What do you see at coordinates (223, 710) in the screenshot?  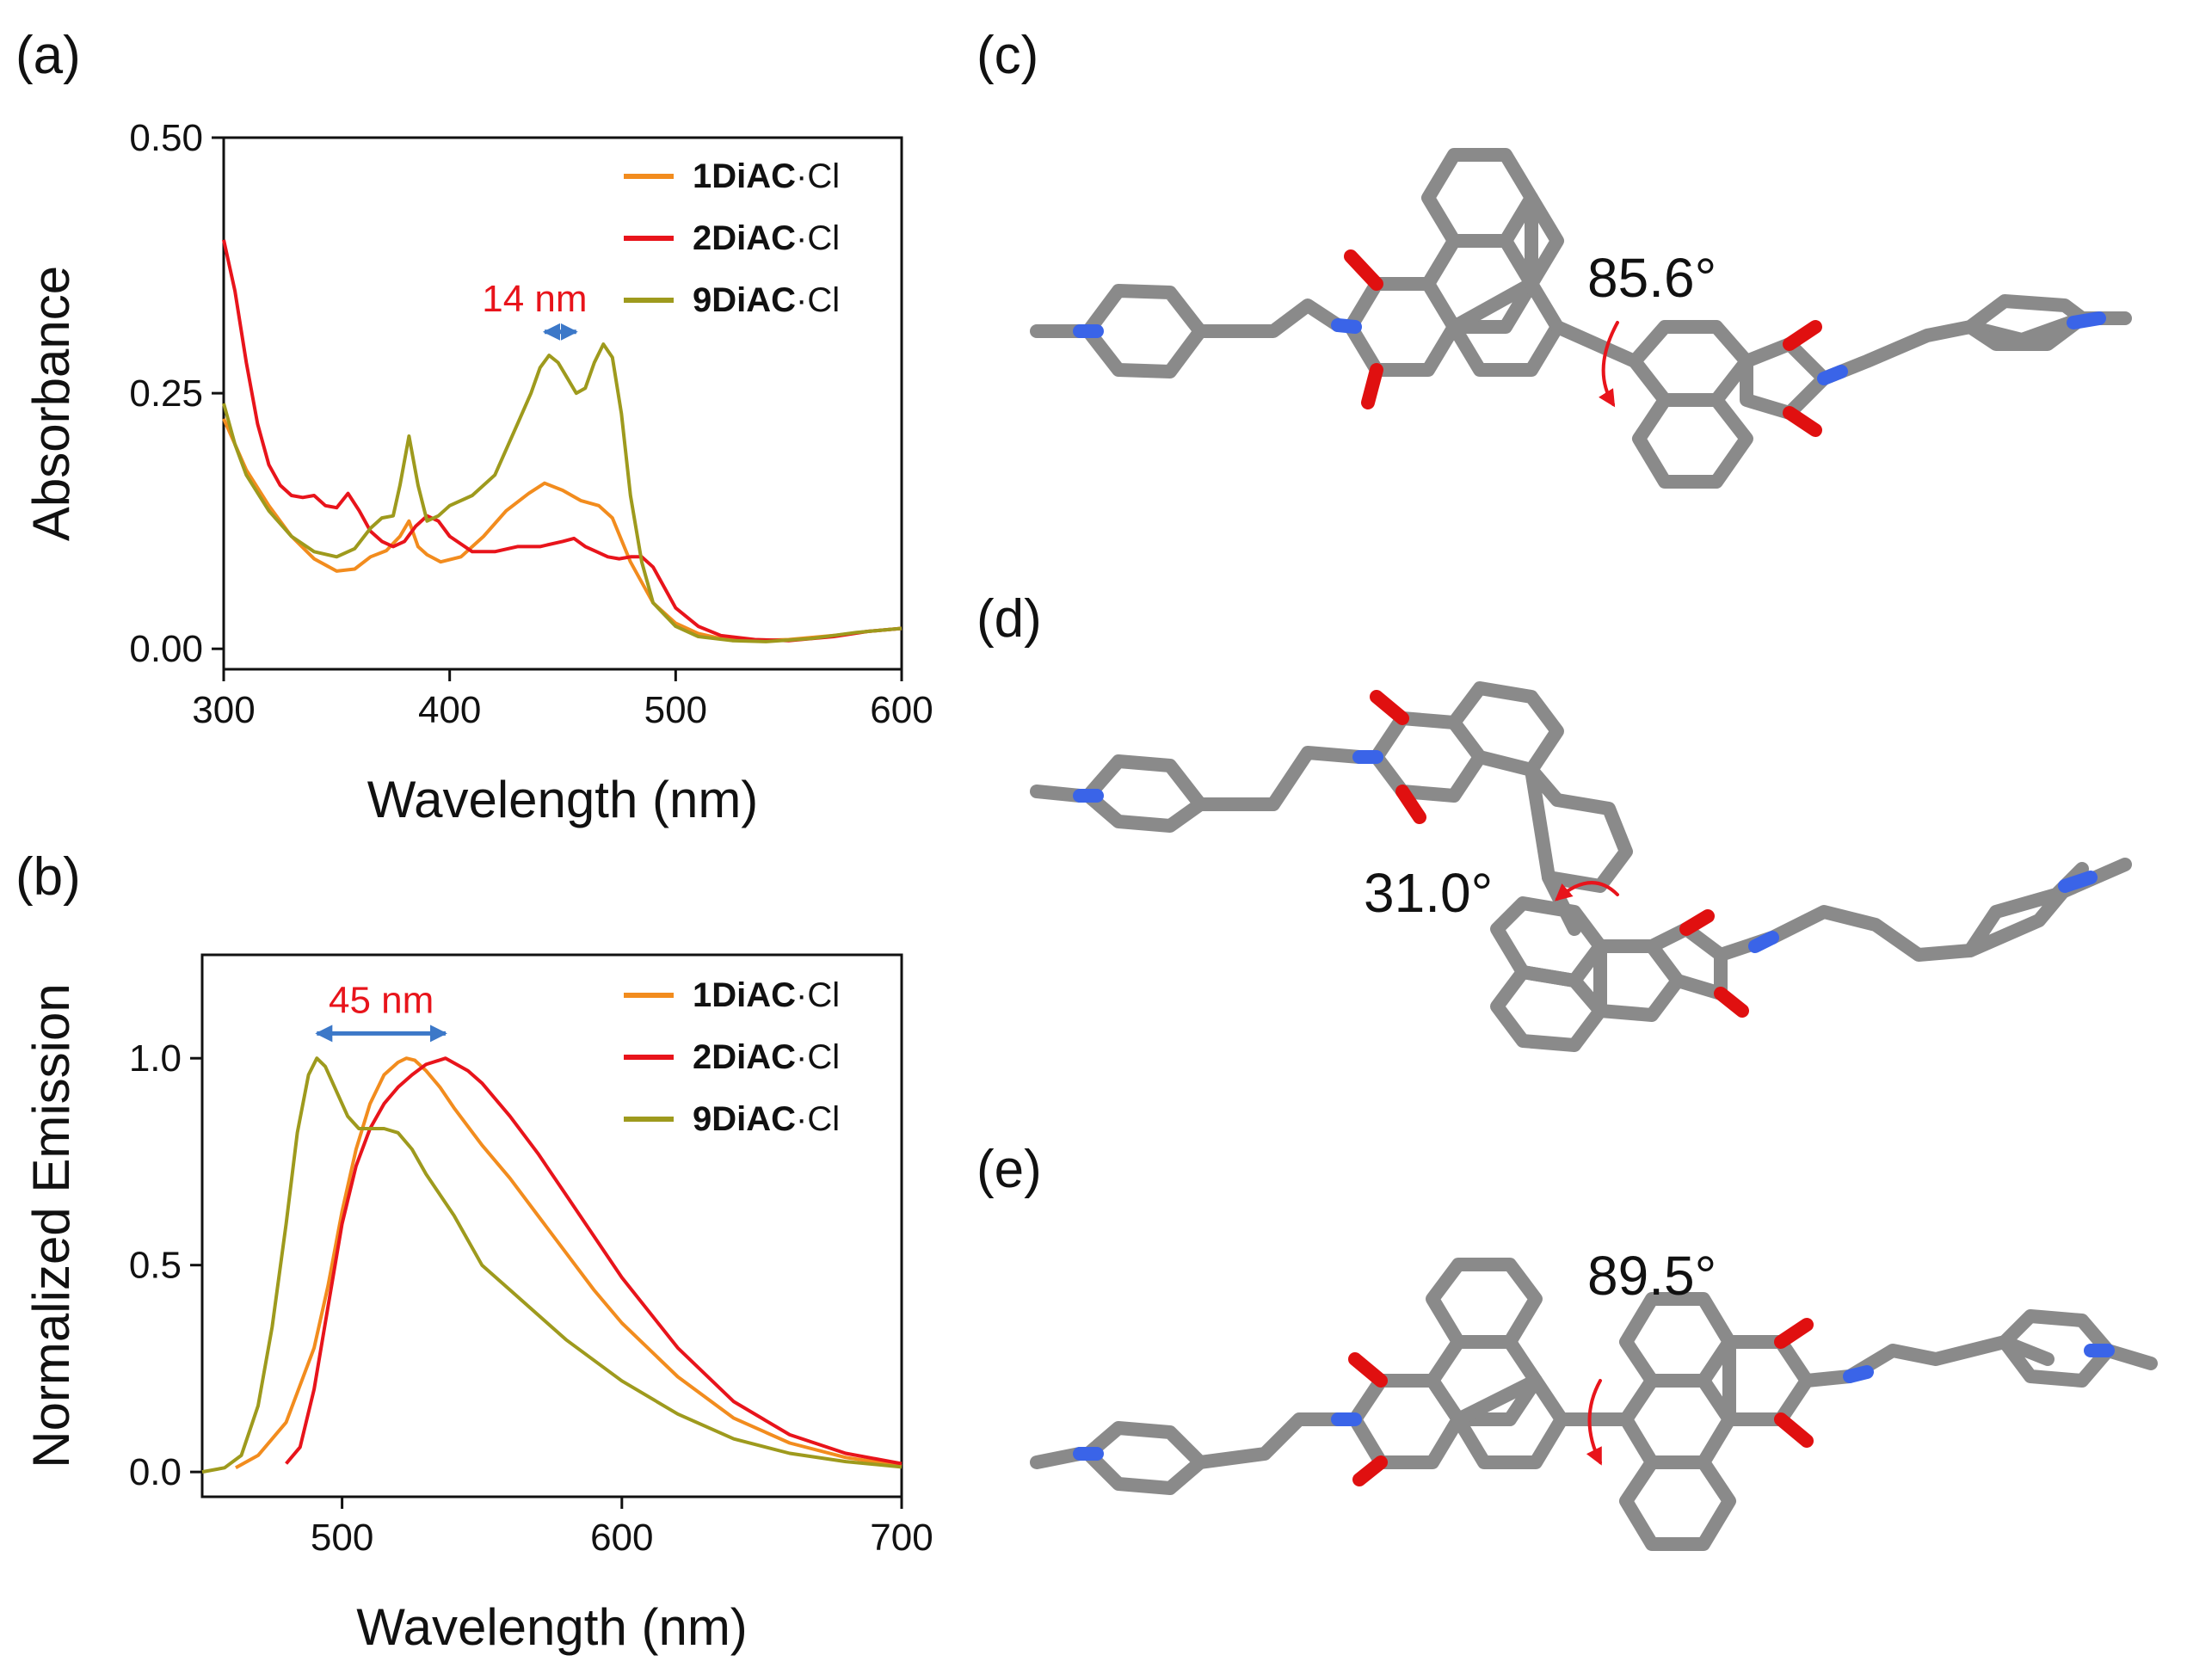 I see `x-tick-label: 300` at bounding box center [223, 710].